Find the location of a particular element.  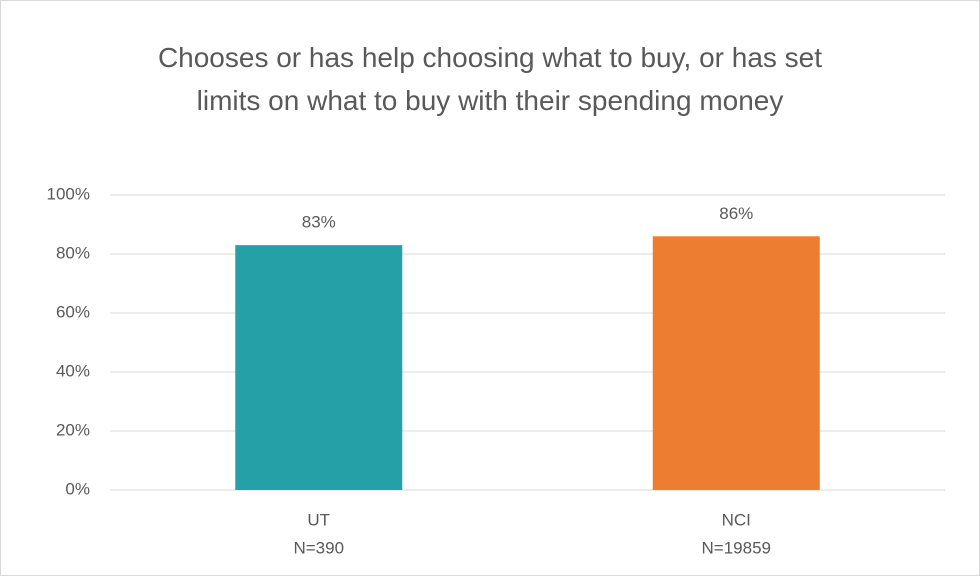

data-label: 83% is located at coordinates (319, 222).